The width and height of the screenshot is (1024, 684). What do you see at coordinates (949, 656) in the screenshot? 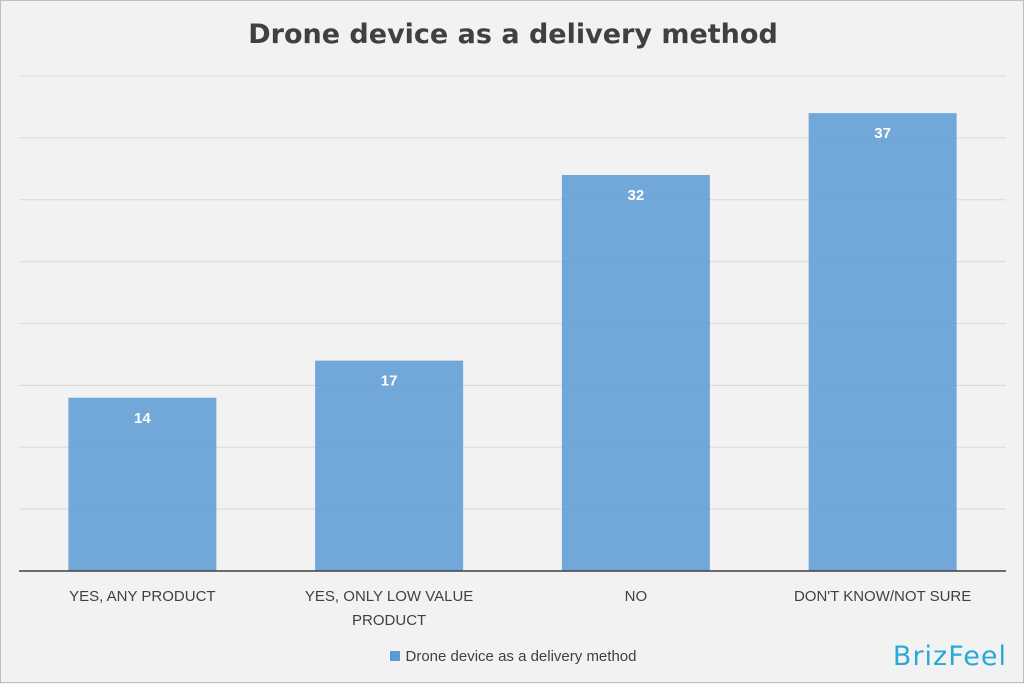
I see `brizfeel-logo: BrizFeel` at bounding box center [949, 656].